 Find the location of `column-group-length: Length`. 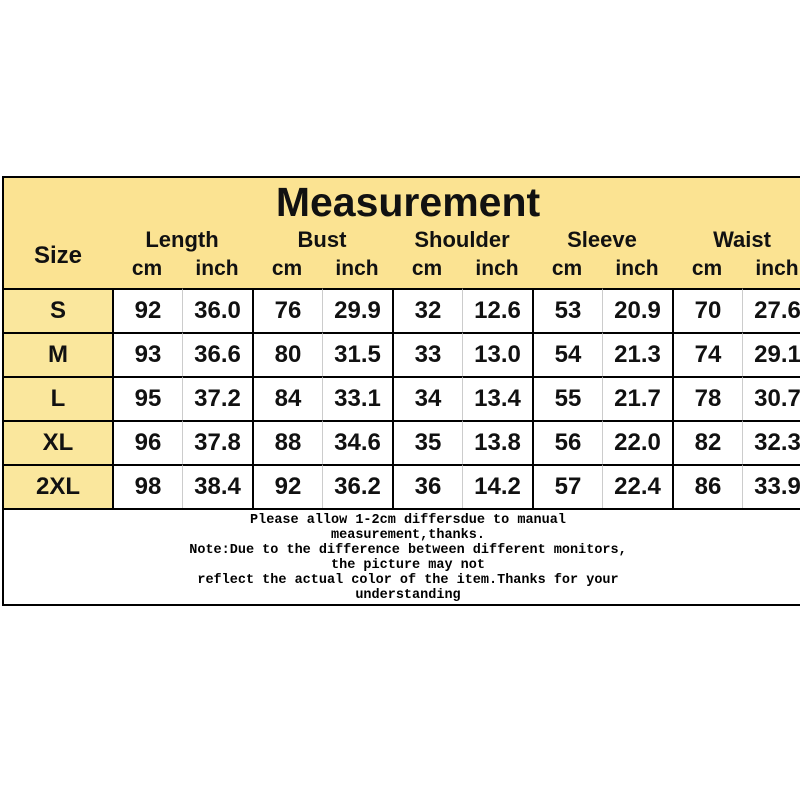

column-group-length: Length is located at coordinates (182, 239).